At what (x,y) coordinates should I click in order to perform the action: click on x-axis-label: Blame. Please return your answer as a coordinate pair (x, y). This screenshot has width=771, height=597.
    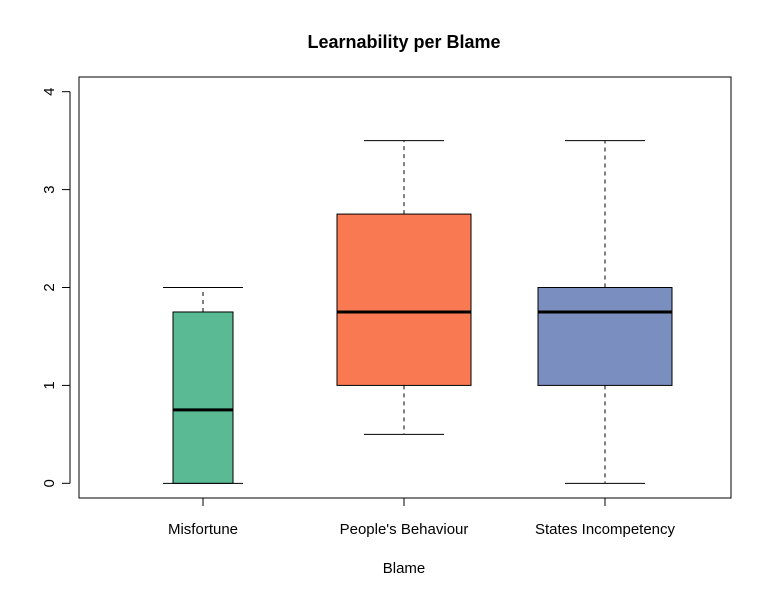
    Looking at the image, I should click on (404, 568).